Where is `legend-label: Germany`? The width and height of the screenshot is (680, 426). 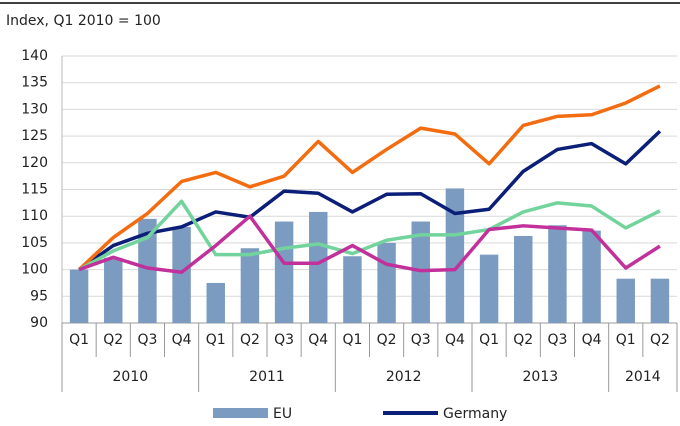
legend-label: Germany is located at coordinates (475, 414).